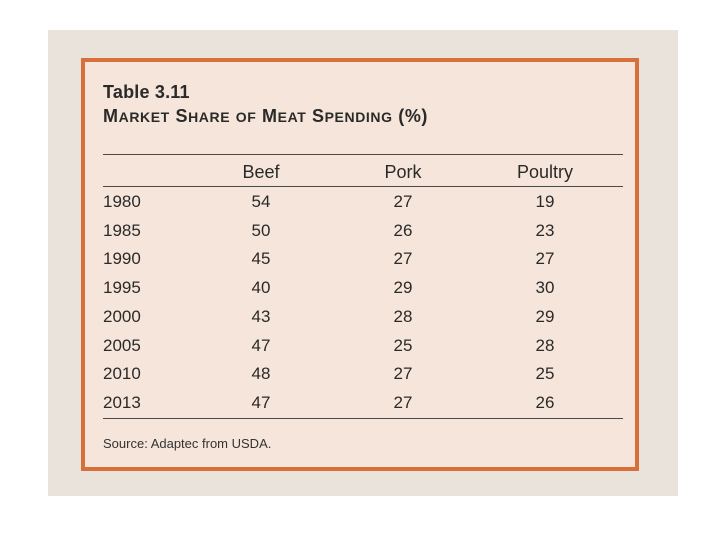  What do you see at coordinates (246, 117) in the screenshot?
I see `title-word: OF` at bounding box center [246, 117].